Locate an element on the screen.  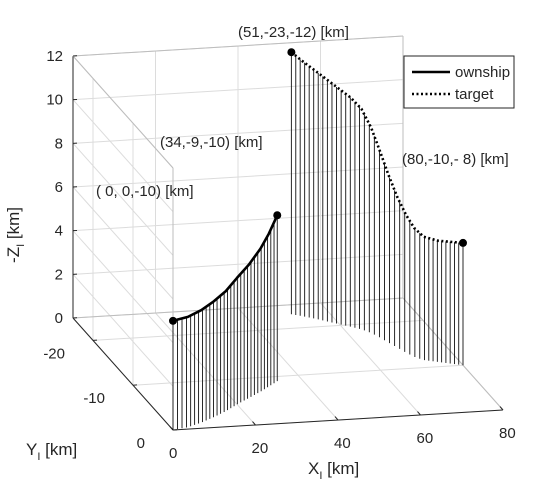
point-ownship-start is located at coordinates (173, 320).